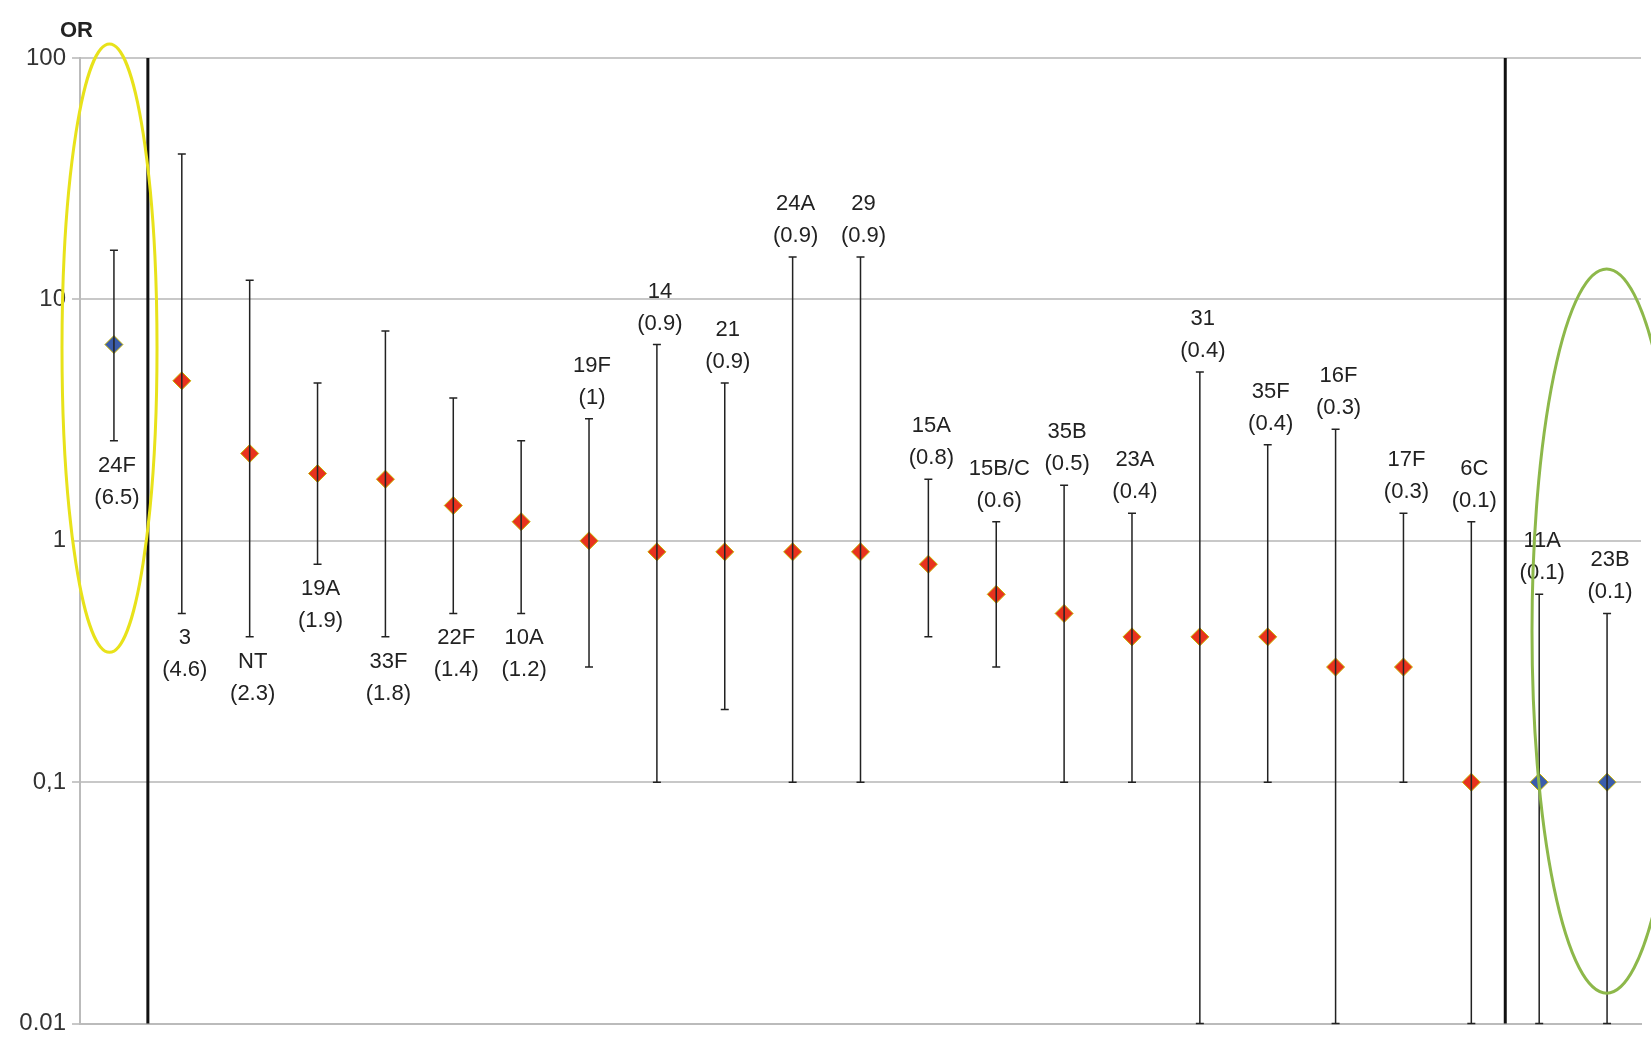 The height and width of the screenshot is (1044, 1651). I want to click on annotation: 3 (4.6), so click(185, 653).